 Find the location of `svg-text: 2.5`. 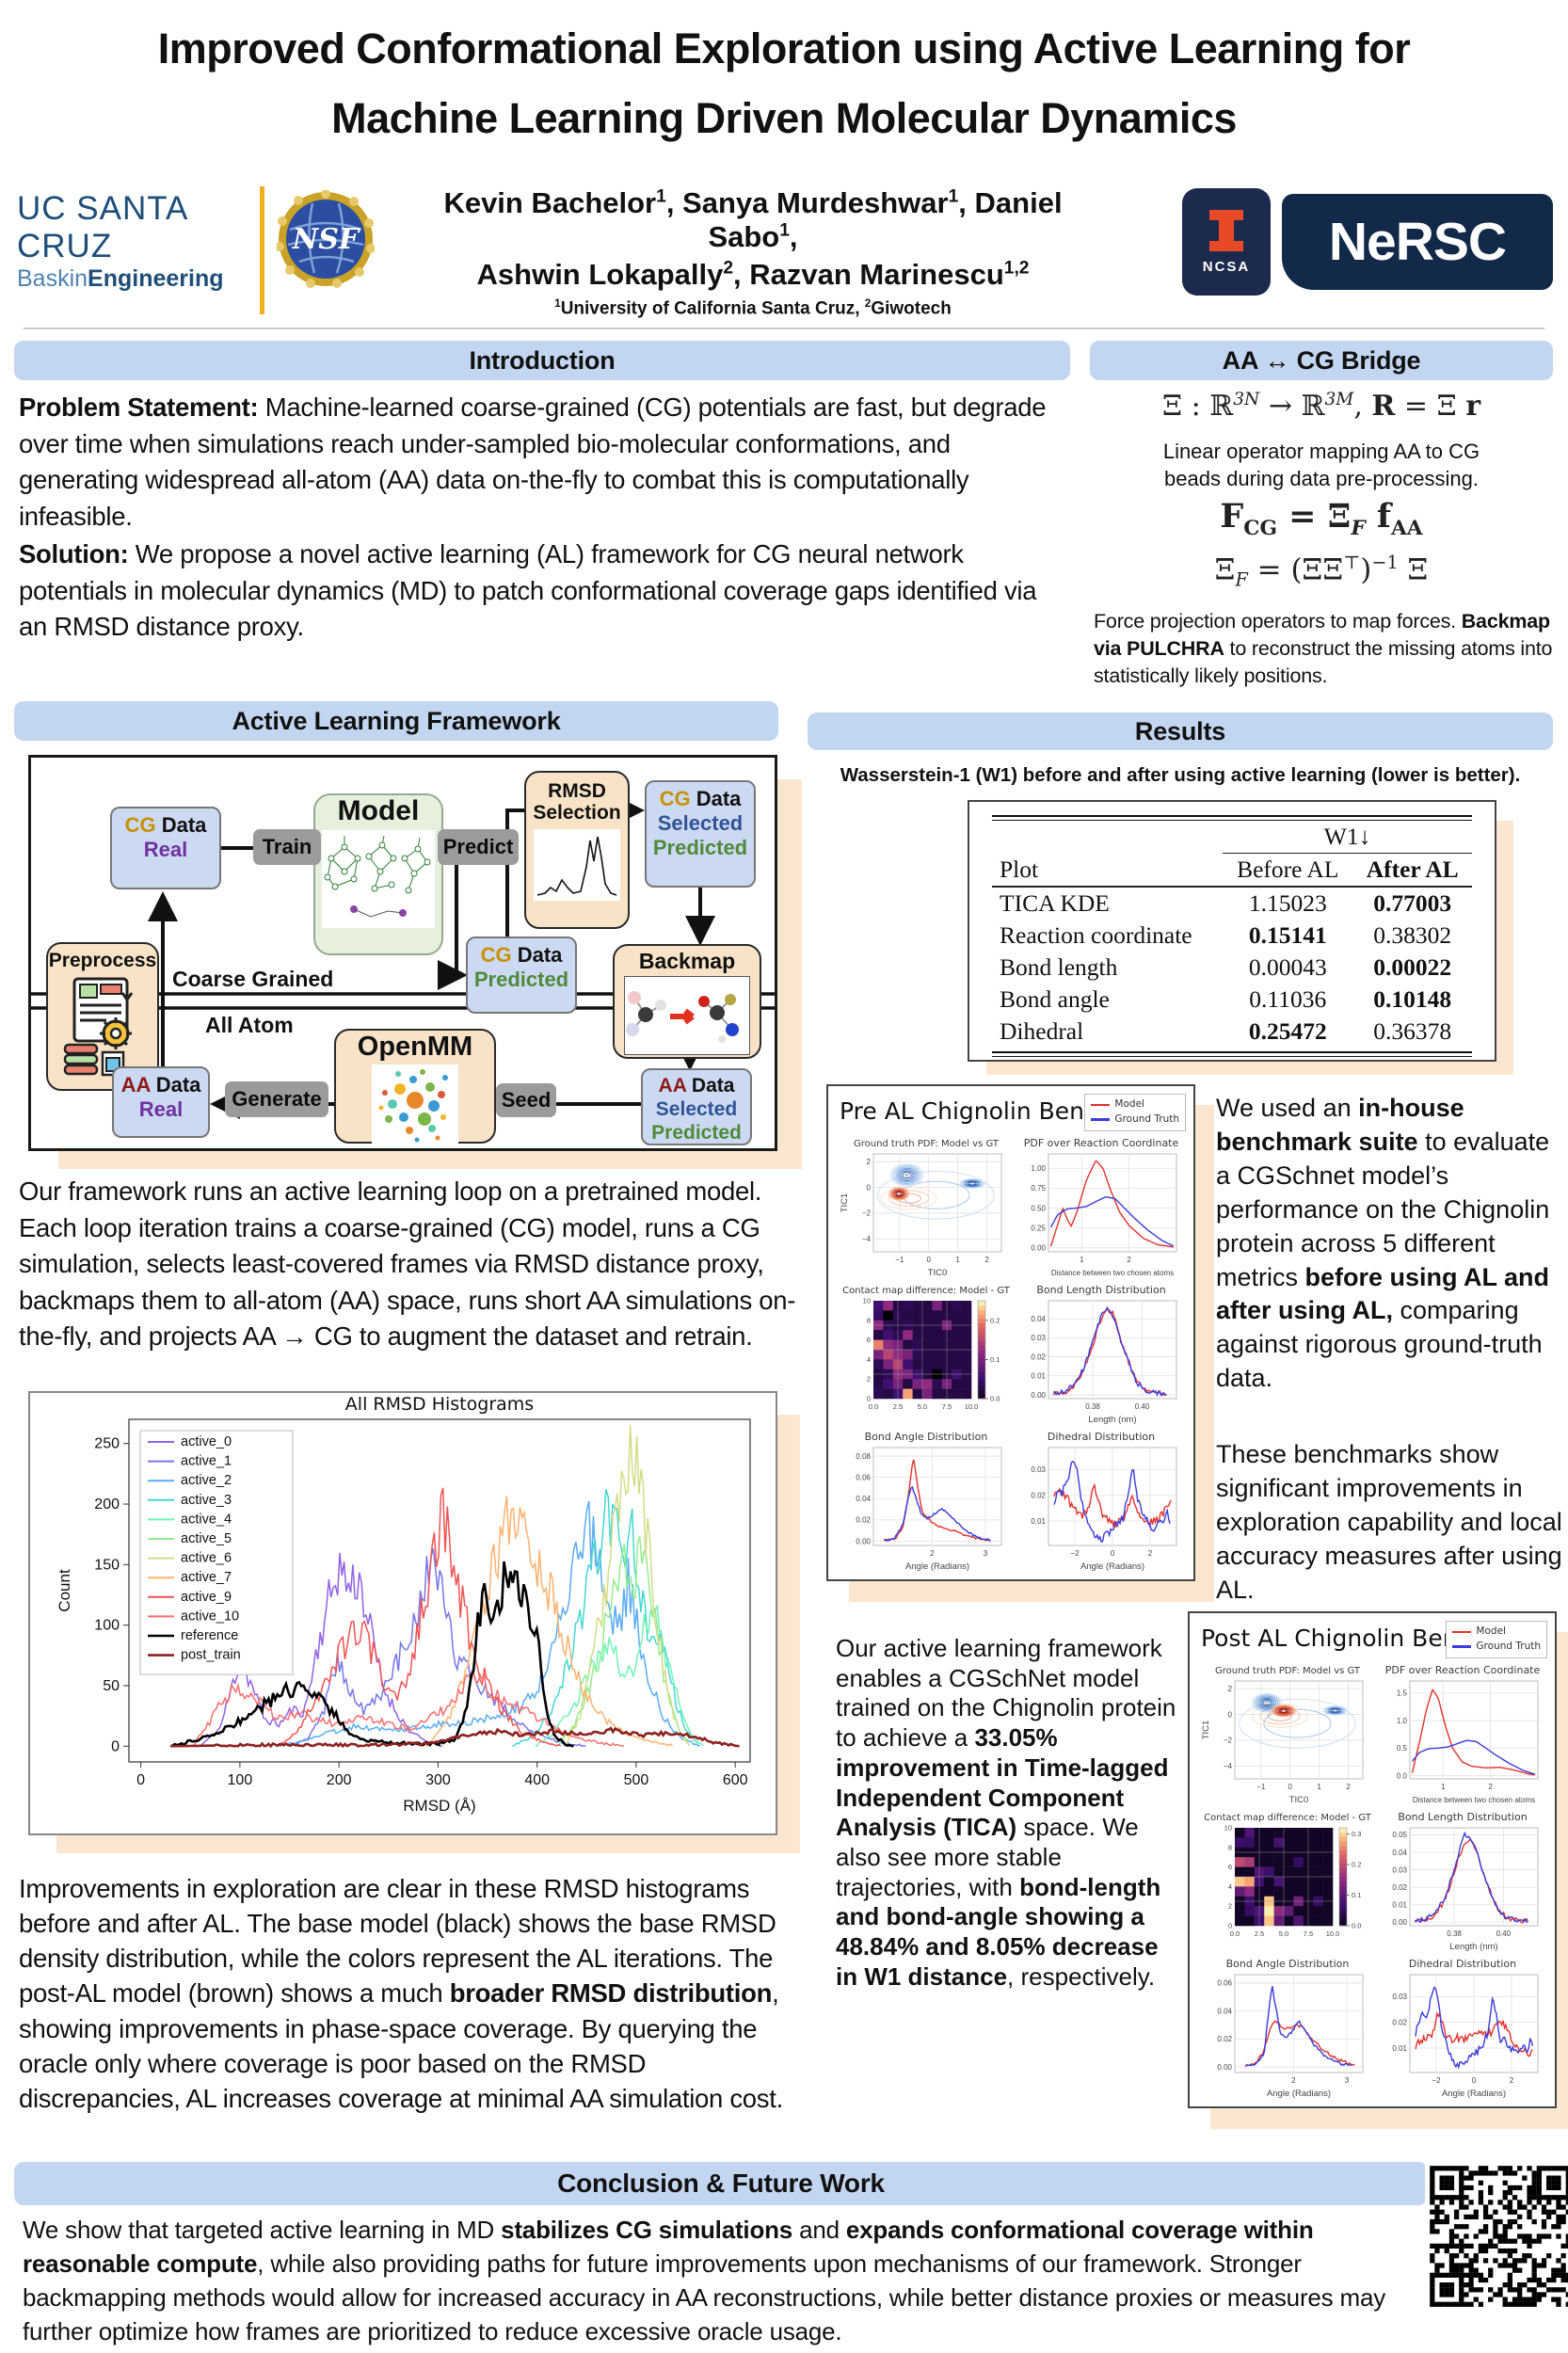

svg-text: 2.5 is located at coordinates (898, 1407).